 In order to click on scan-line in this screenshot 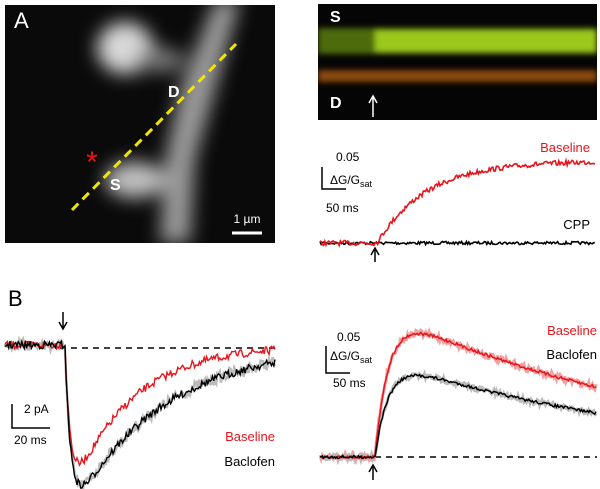, I will do `click(154, 127)`.